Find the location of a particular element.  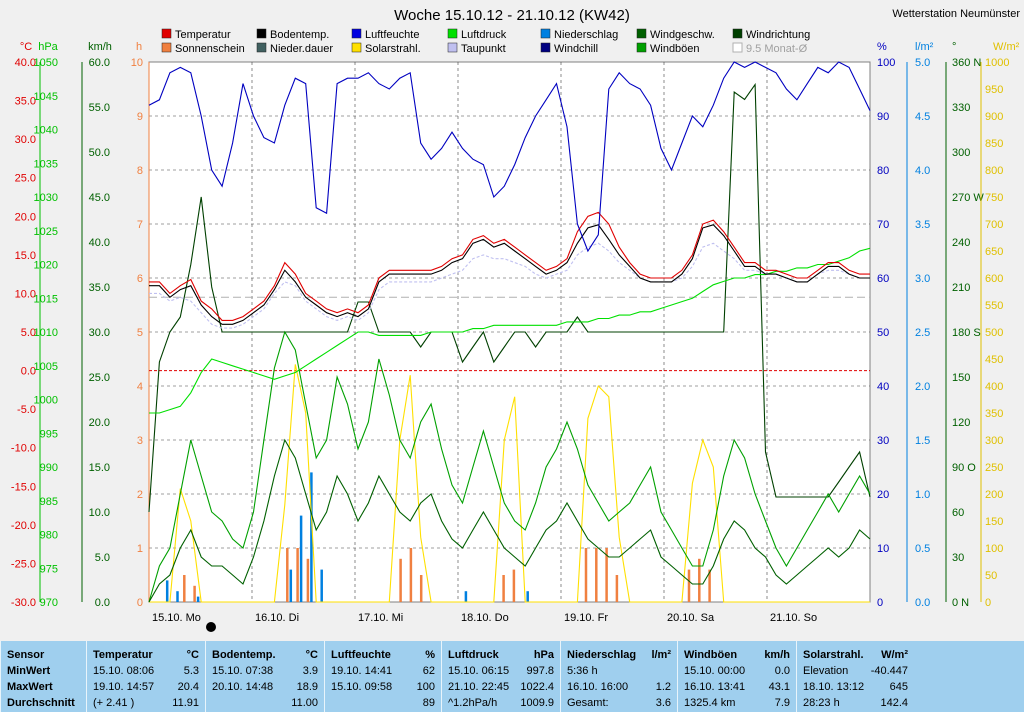

stats-cell-value: 18.9 is located at coordinates (307, 687).